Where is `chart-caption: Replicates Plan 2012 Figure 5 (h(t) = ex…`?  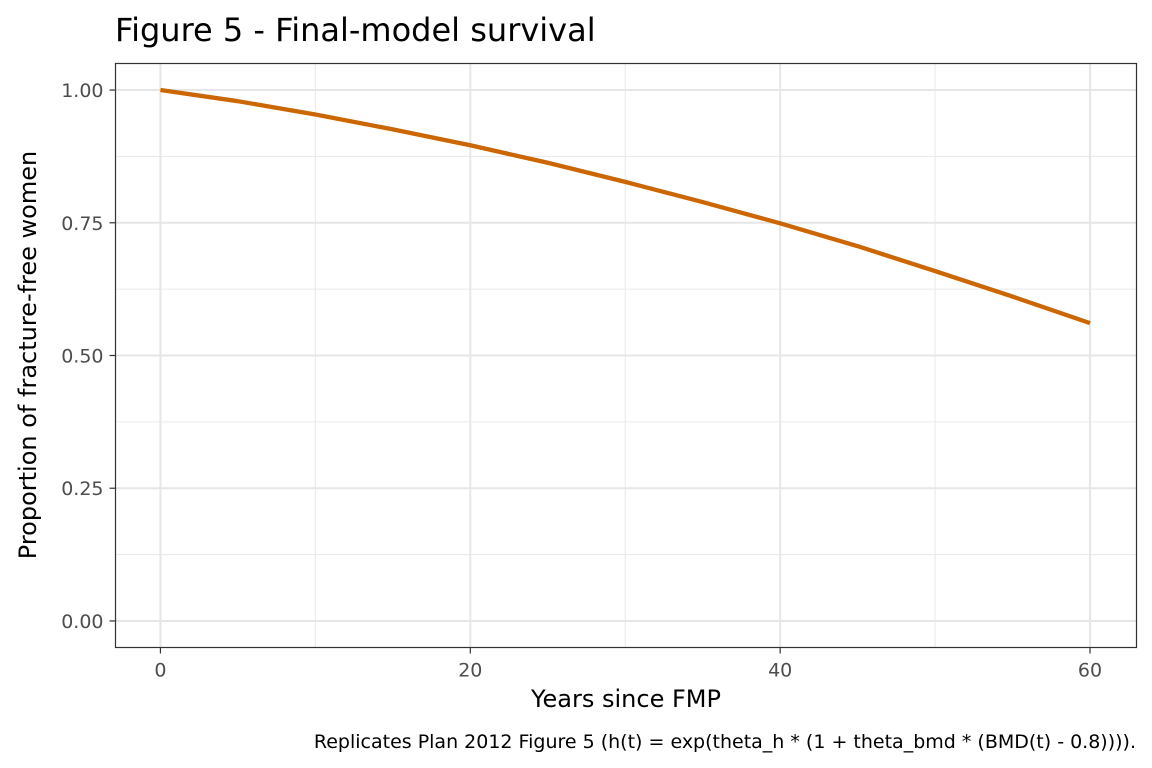
chart-caption: Replicates Plan 2012 Figure 5 (h(t) = ex… is located at coordinates (725, 742).